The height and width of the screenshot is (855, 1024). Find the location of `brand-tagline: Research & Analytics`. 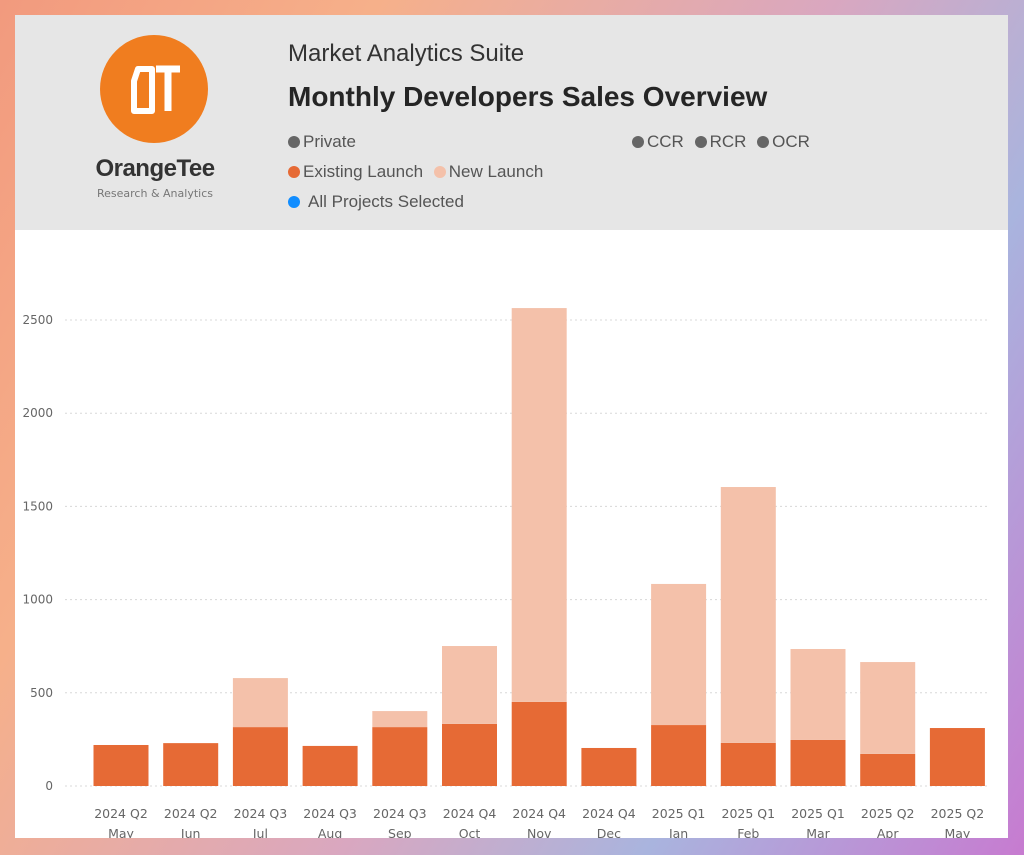

brand-tagline: Research & Analytics is located at coordinates (155, 193).